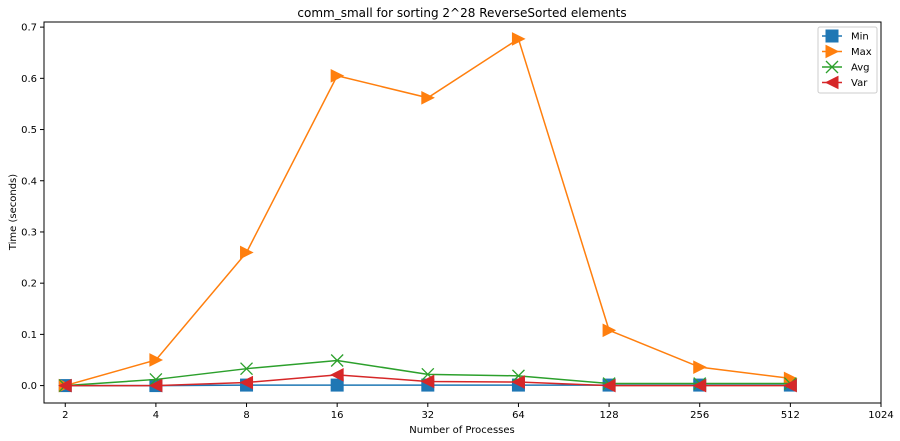 The image size is (900, 441). I want to click on legend-marker-max, so click(832, 51).